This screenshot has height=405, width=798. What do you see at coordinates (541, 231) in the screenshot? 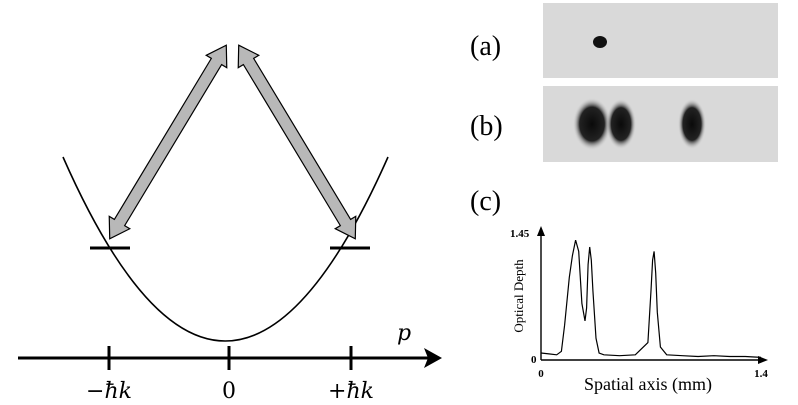
I see `plot-c-y-arrowhead` at bounding box center [541, 231].